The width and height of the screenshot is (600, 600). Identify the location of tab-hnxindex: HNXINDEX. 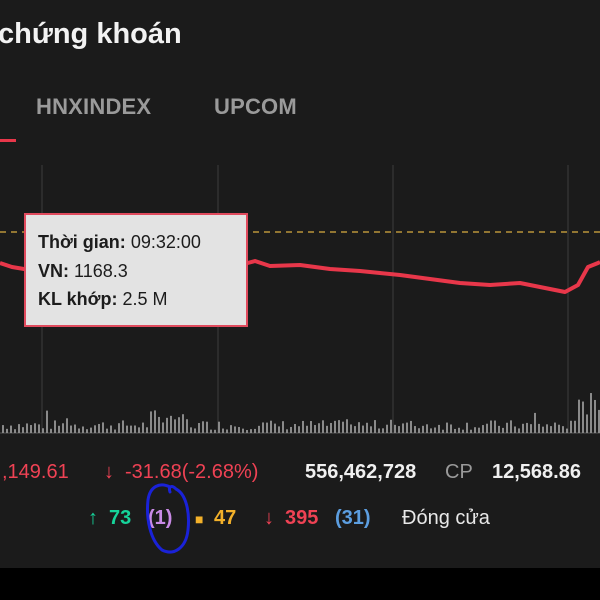
(94, 106).